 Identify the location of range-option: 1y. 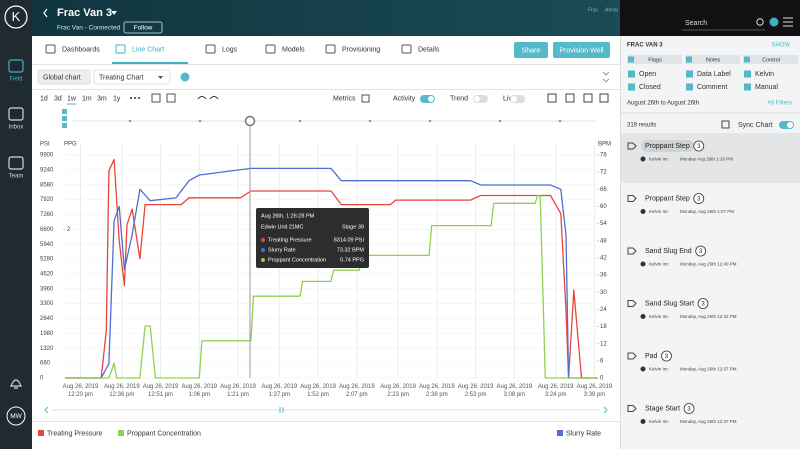
(117, 98).